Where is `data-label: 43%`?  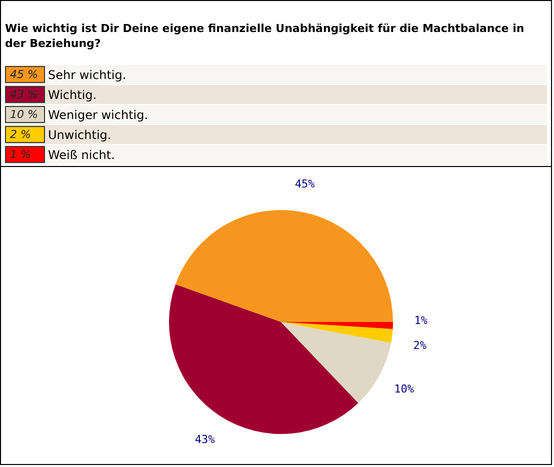
data-label: 43% is located at coordinates (205, 439).